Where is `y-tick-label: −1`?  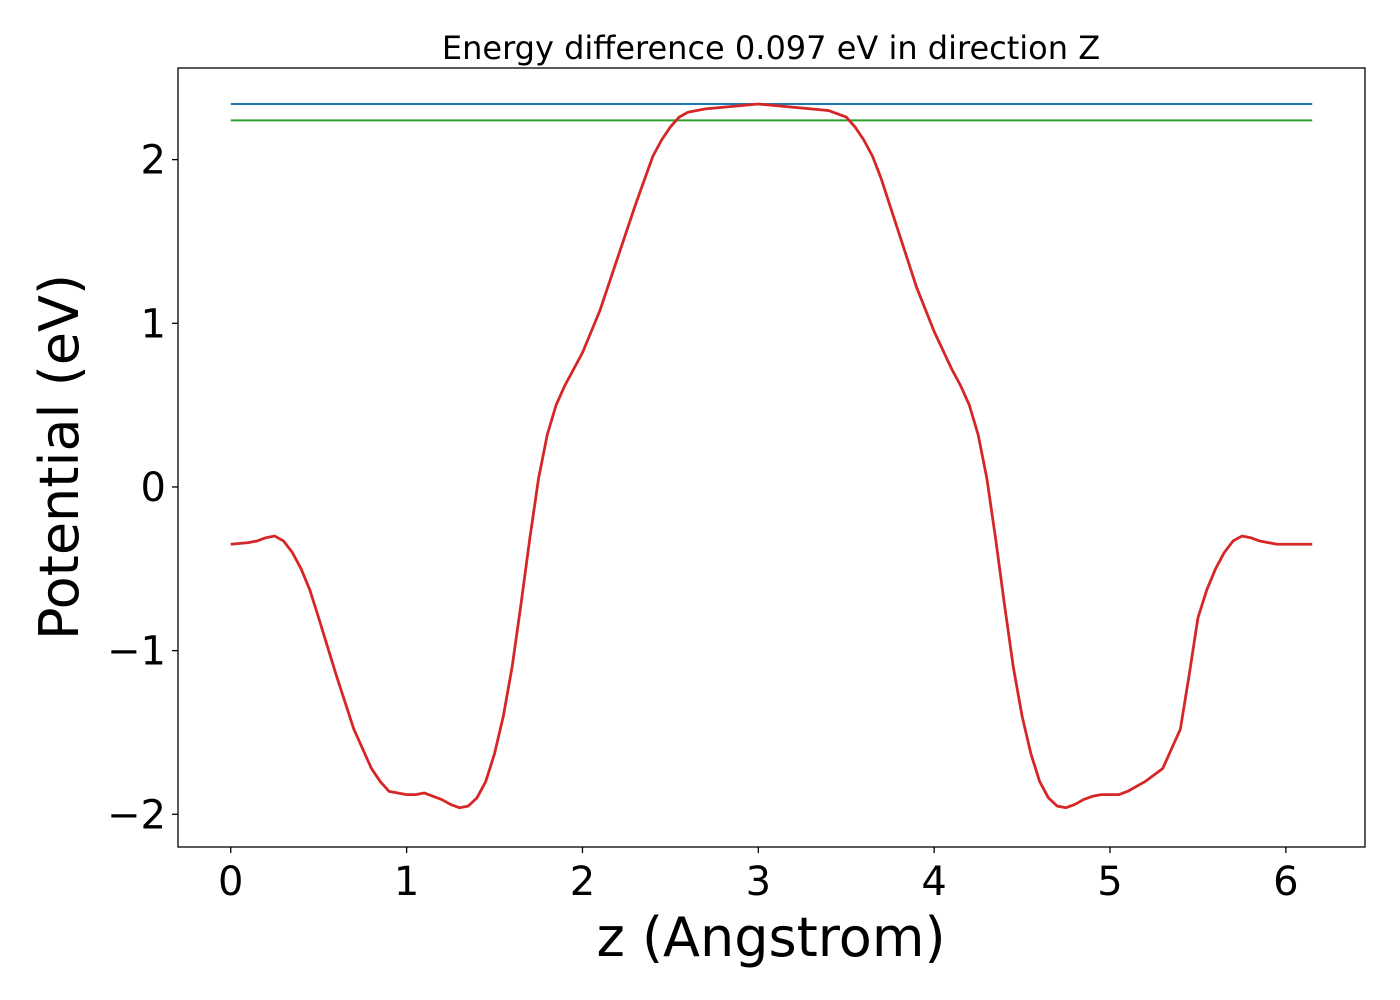 y-tick-label: −1 is located at coordinates (136, 652).